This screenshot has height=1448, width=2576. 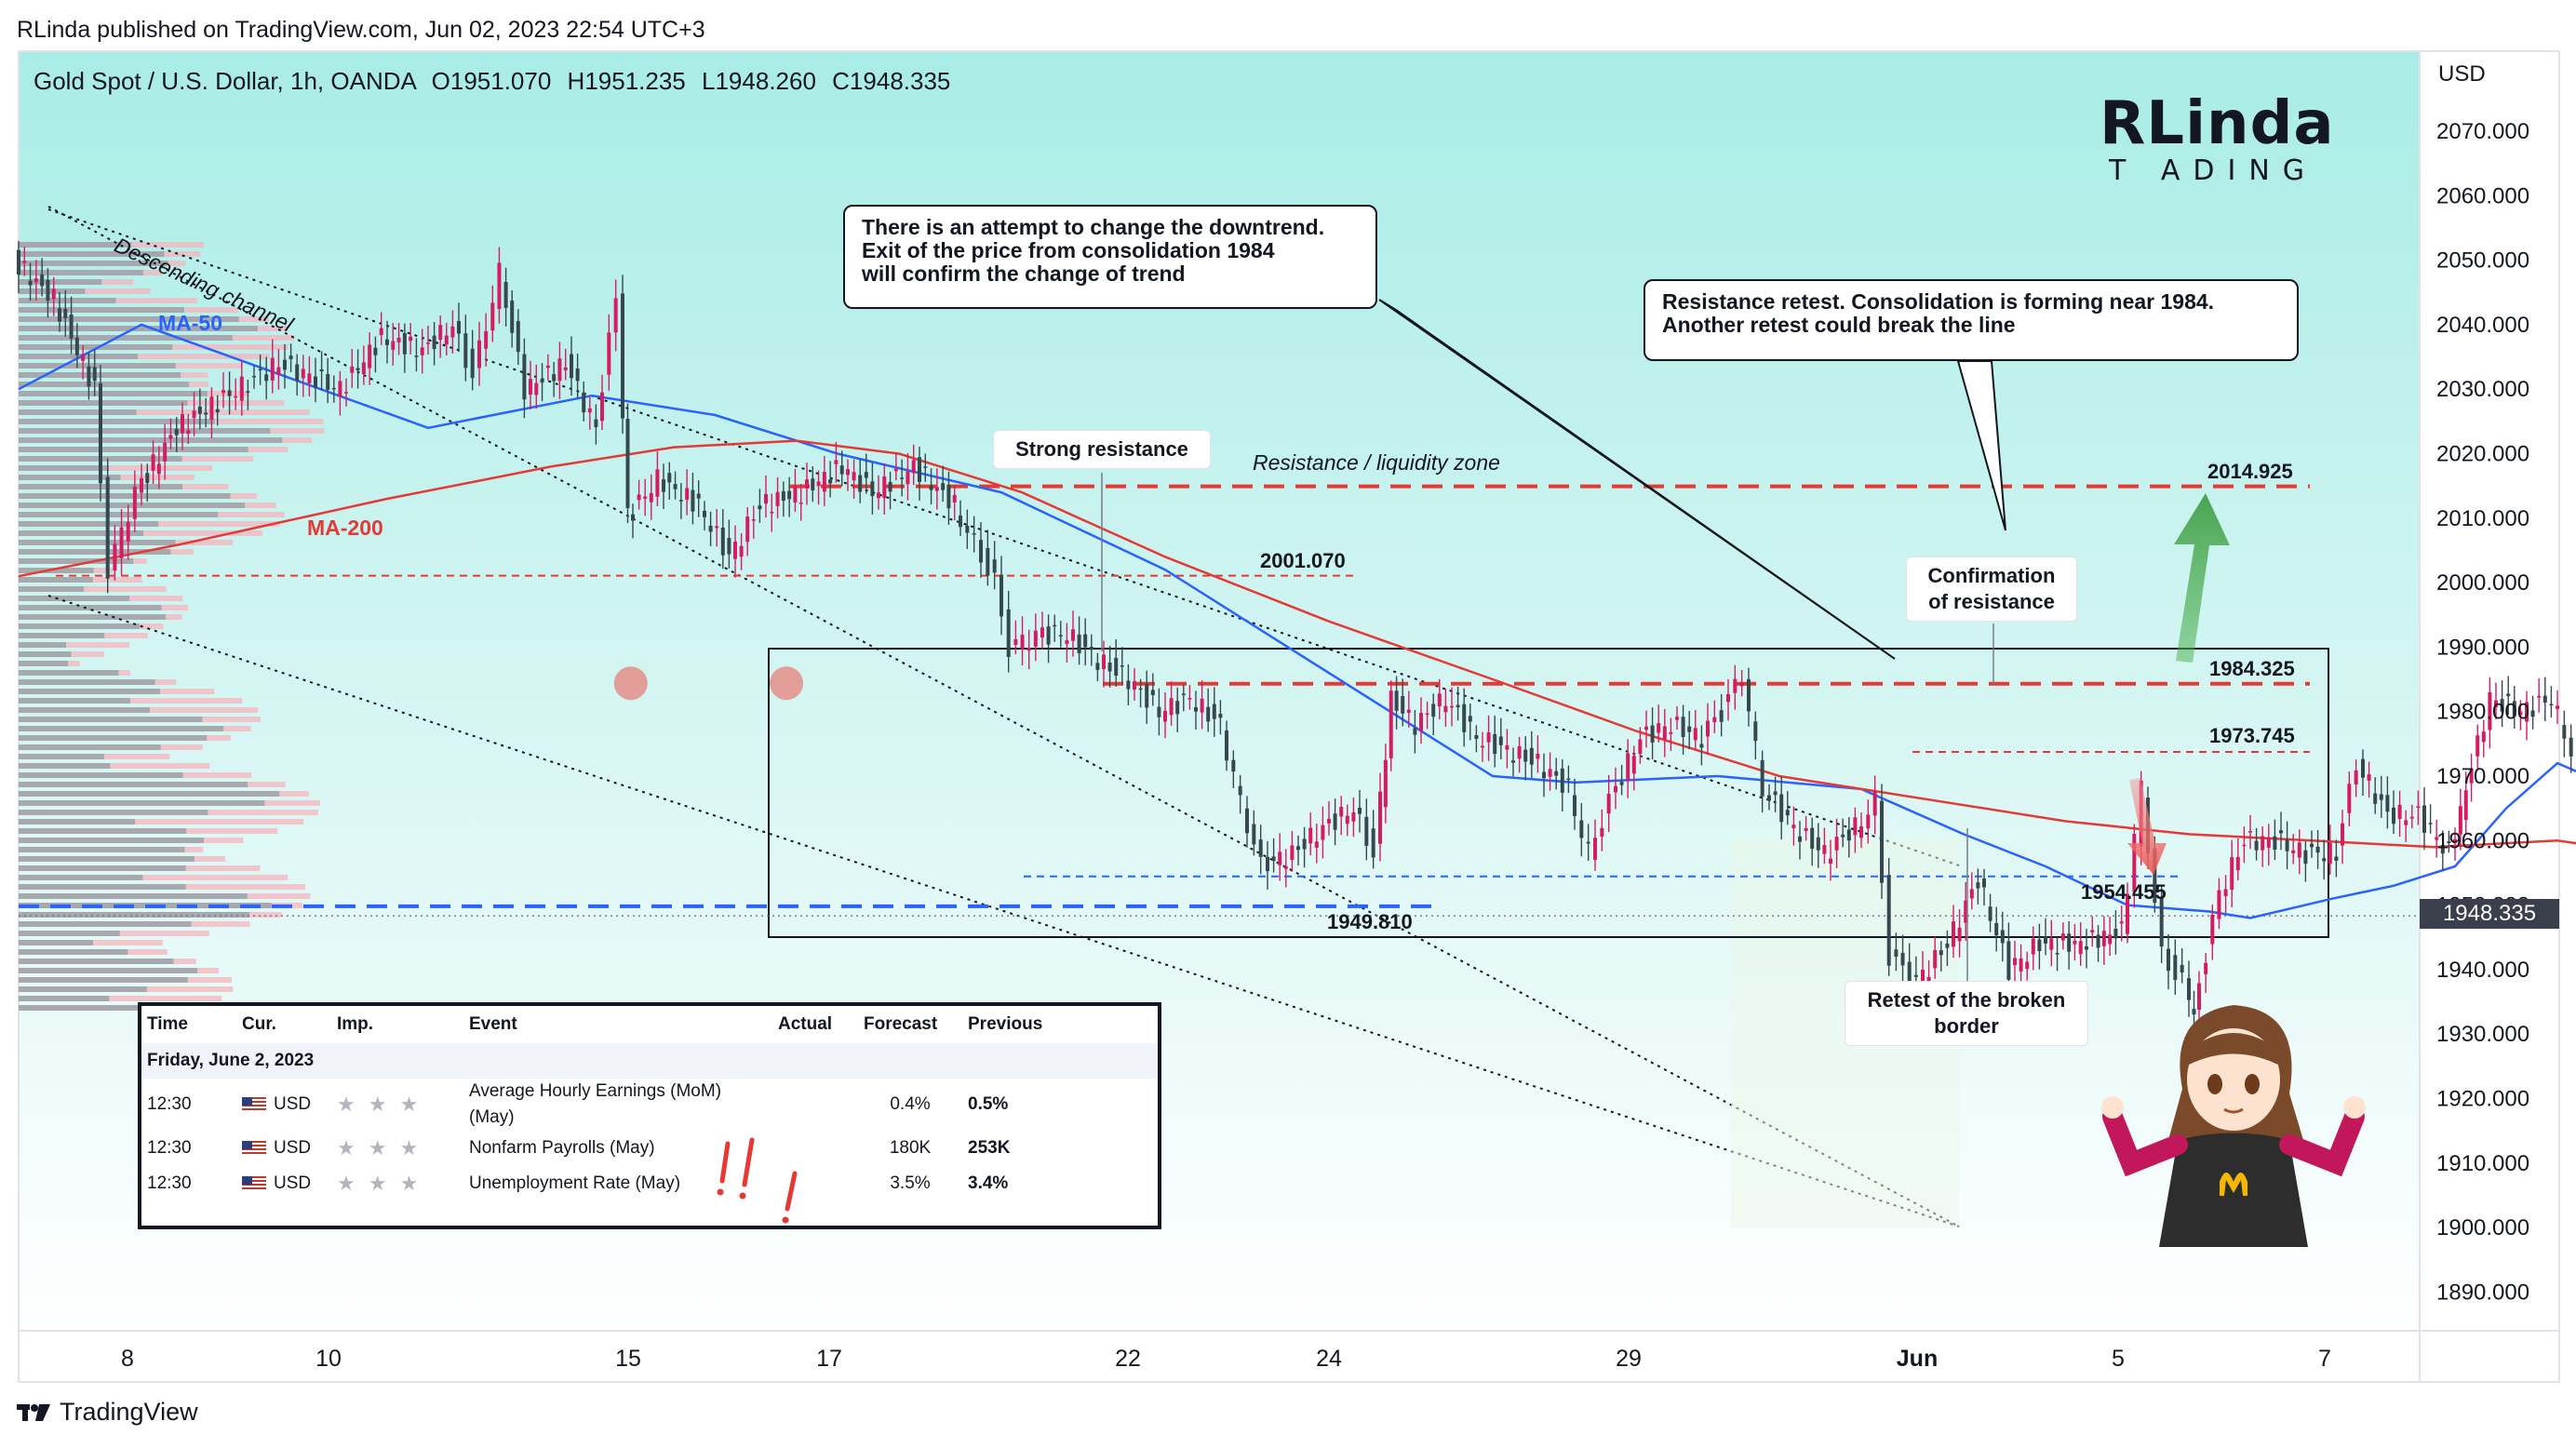 I want to click on ma200-label: MA-200, so click(x=345, y=528).